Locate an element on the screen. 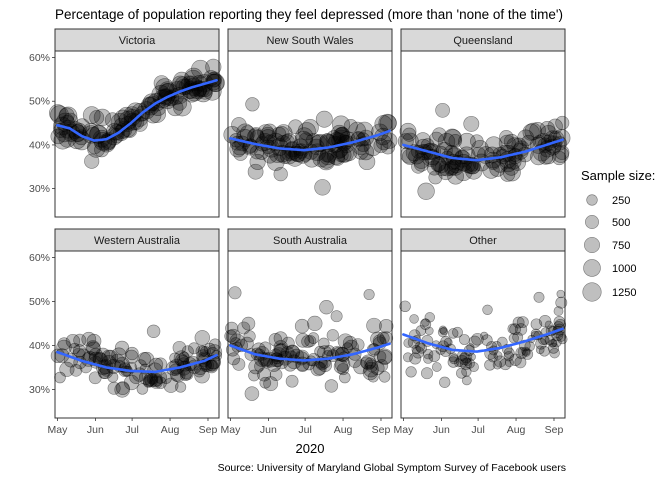 This screenshot has height=480, width=672. legend-key-label: 1000 is located at coordinates (624, 269).